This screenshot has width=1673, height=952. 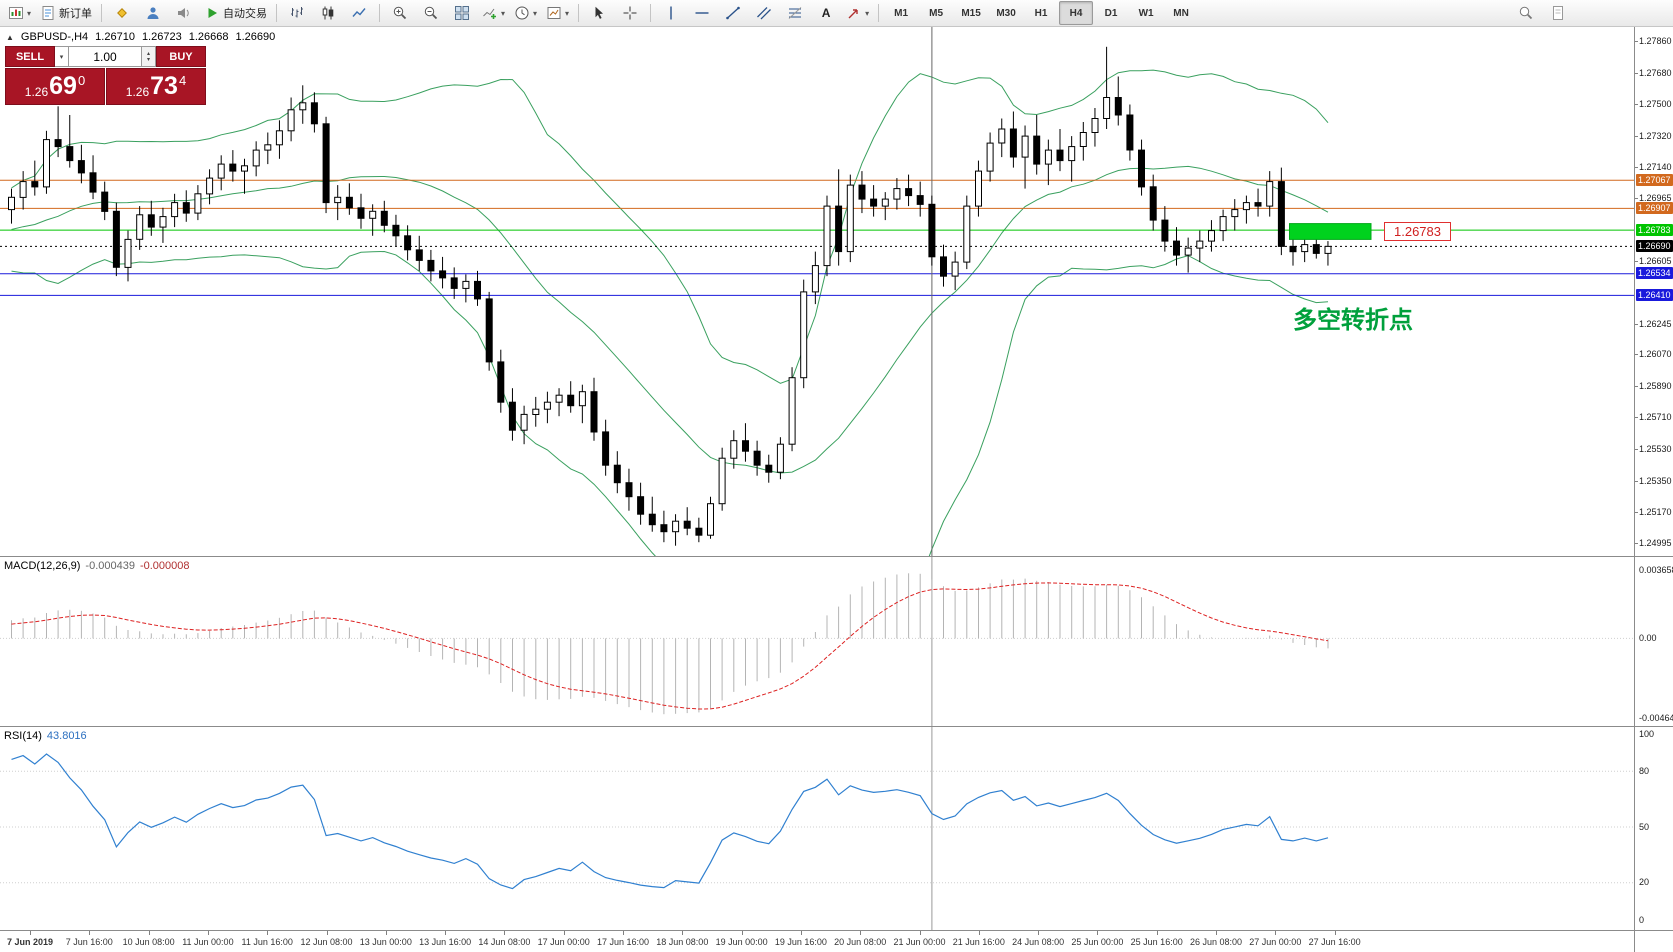 What do you see at coordinates (599, 13) in the screenshot?
I see `cursor-tool-button` at bounding box center [599, 13].